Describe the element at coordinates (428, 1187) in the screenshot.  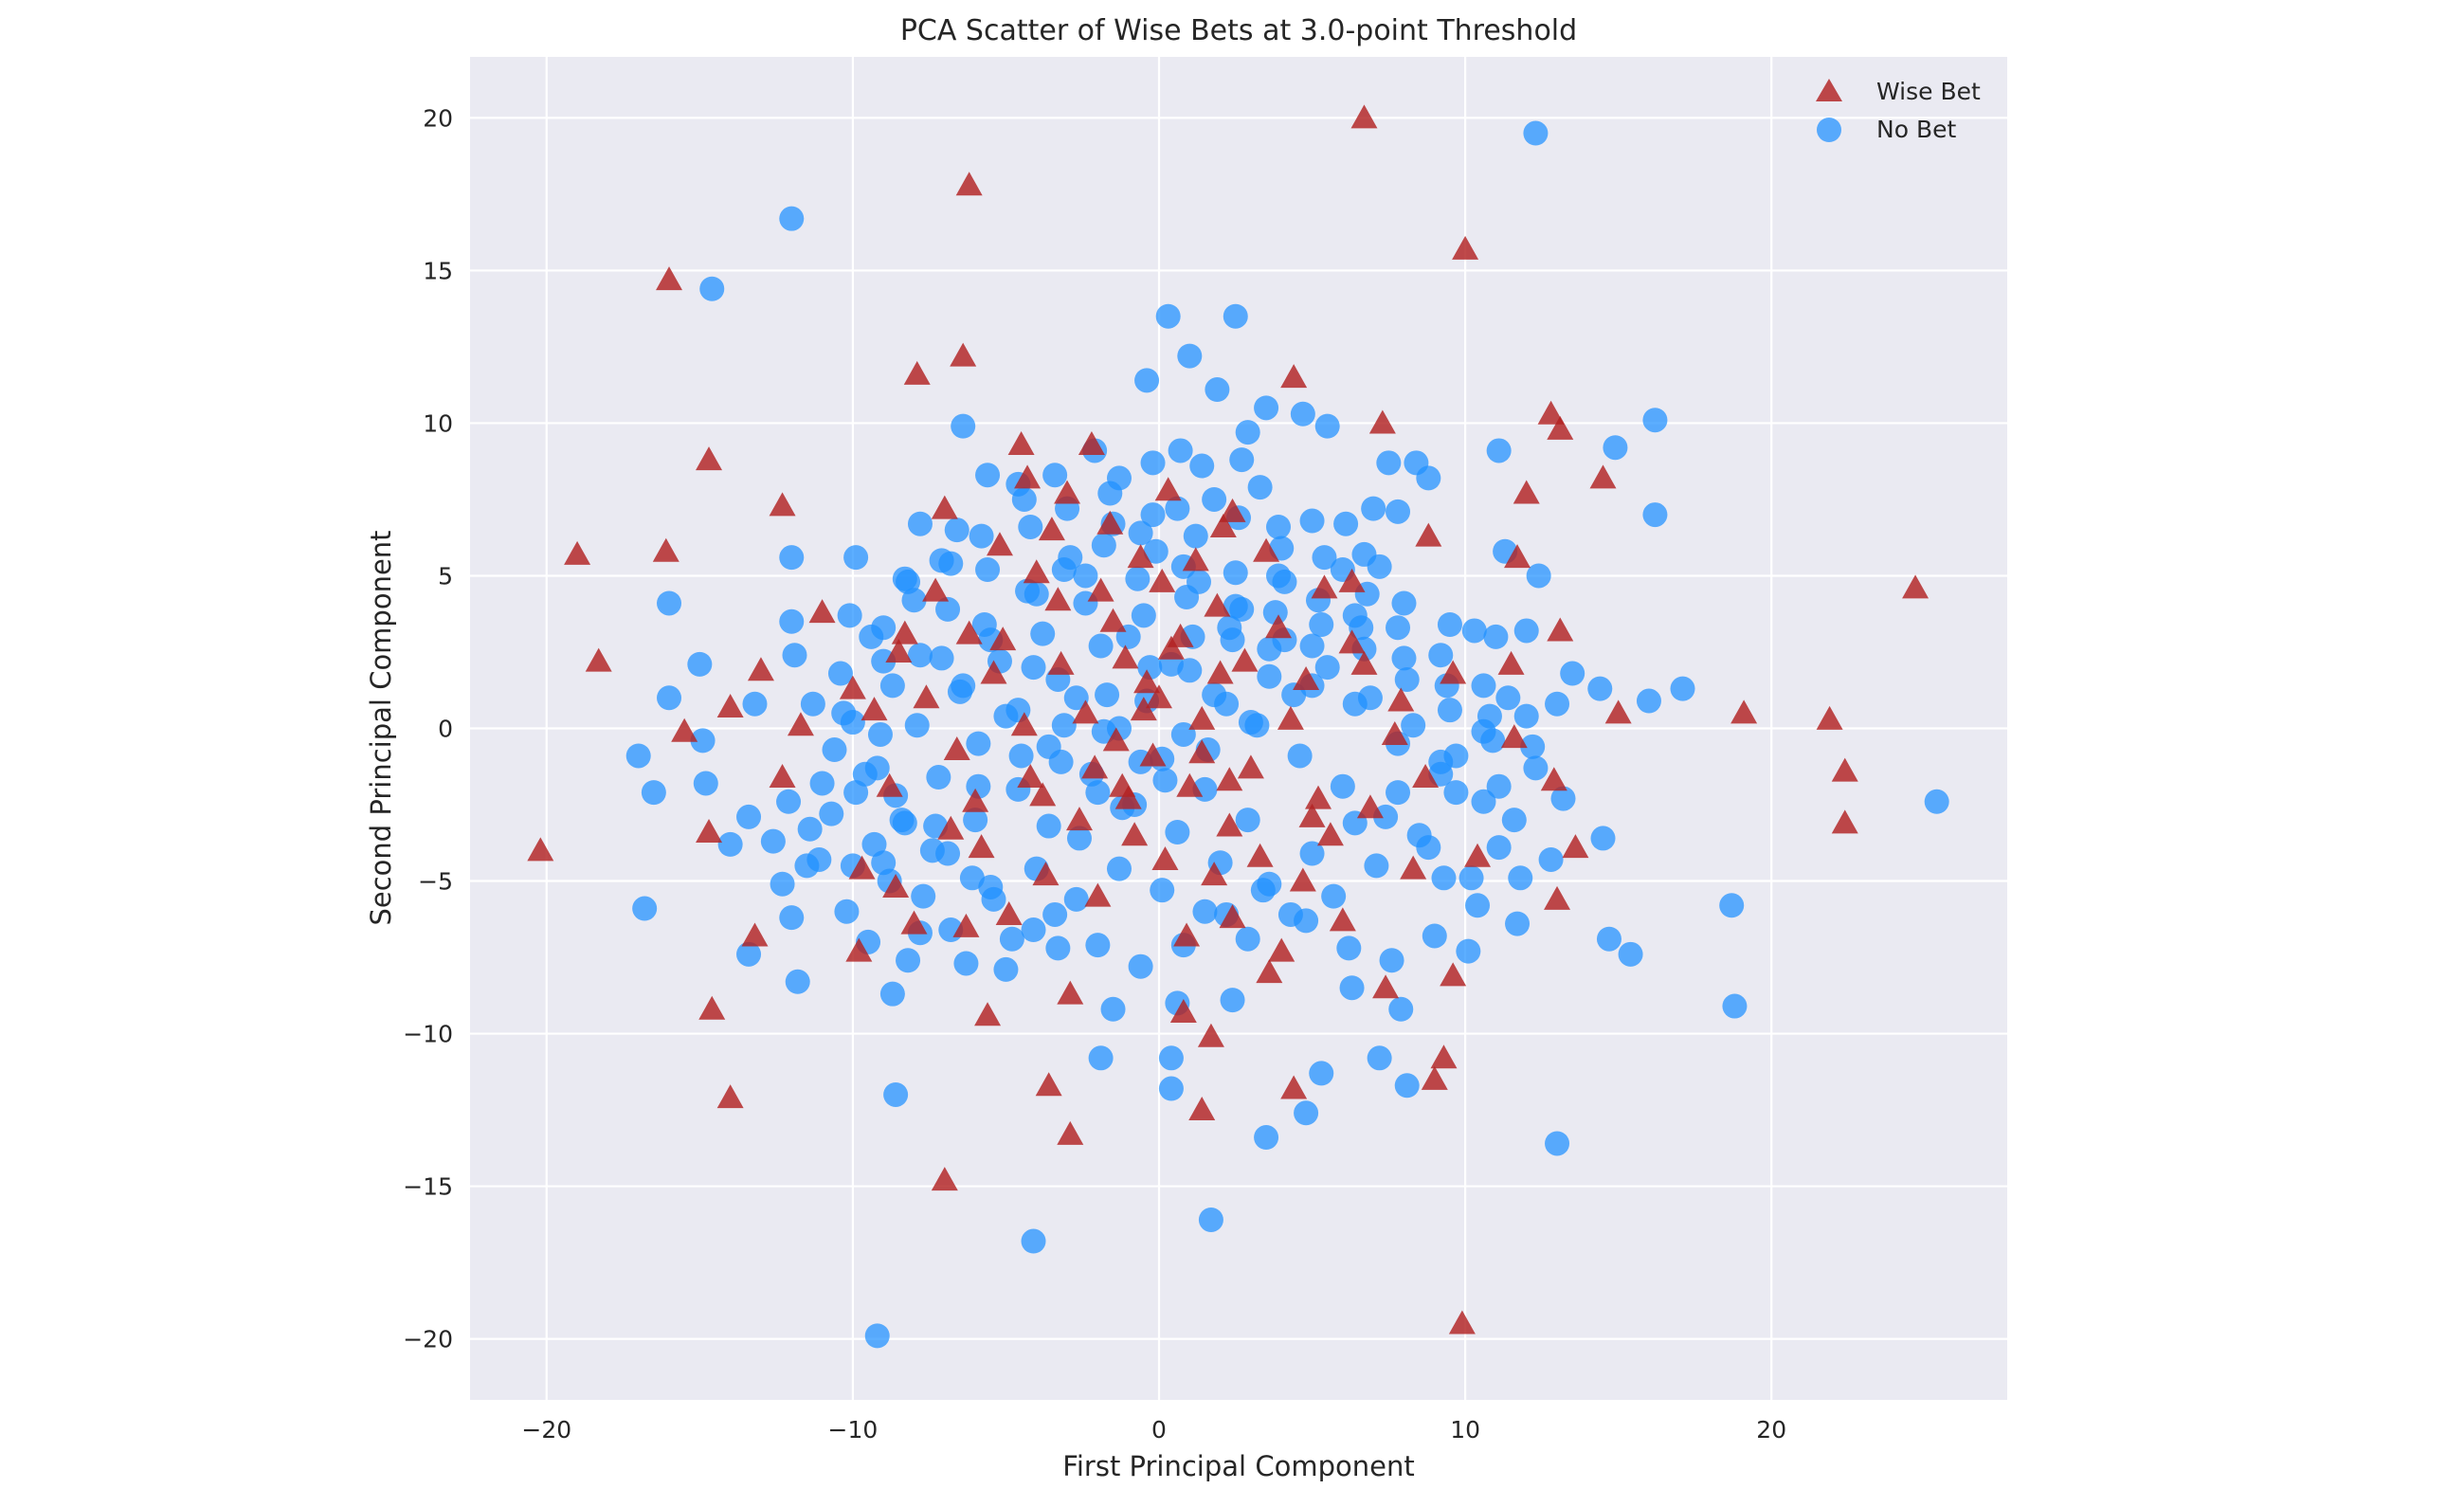
I see `y-tick-label: −15` at that location.